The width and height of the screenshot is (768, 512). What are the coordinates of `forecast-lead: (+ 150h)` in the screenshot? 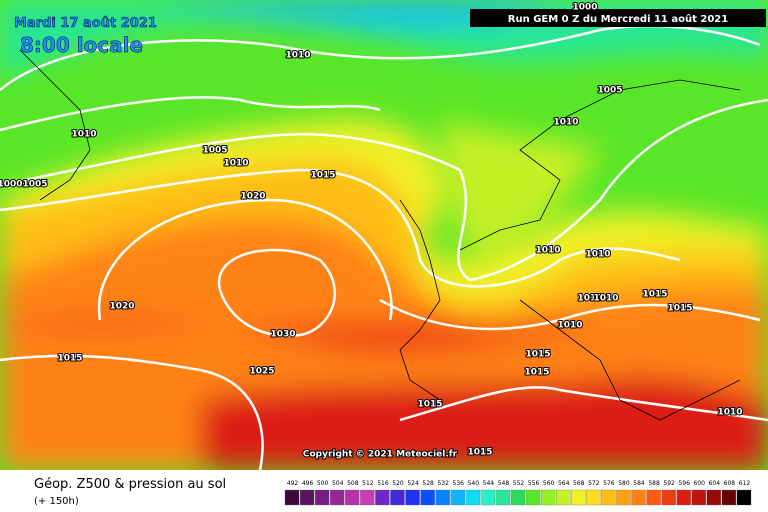 It's located at (56, 501).